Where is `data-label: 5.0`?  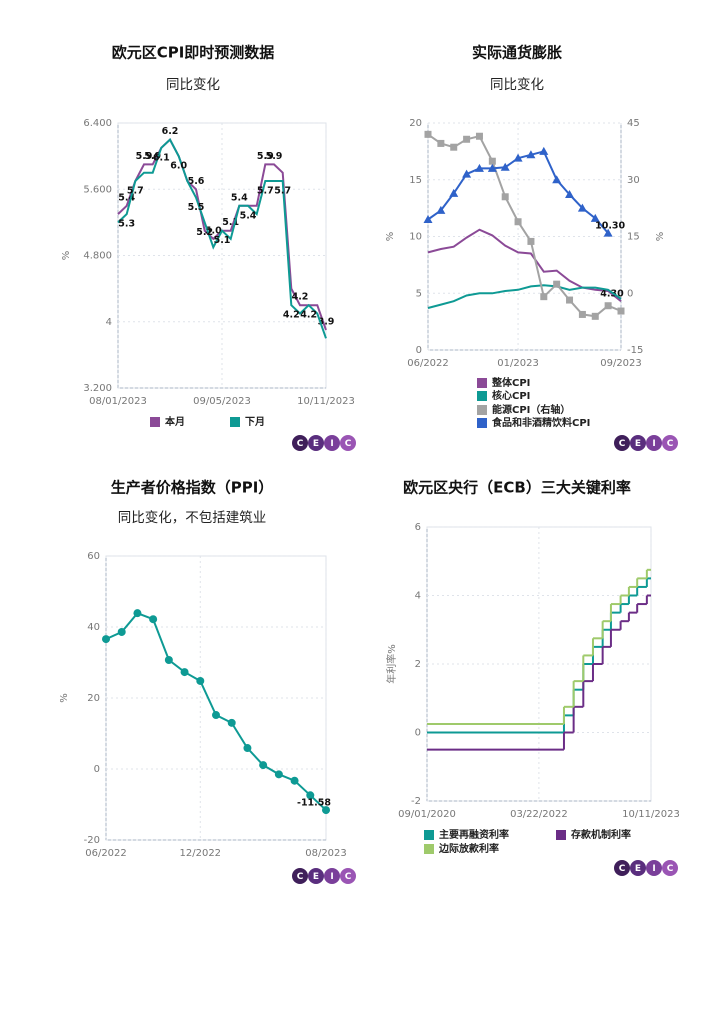 data-label: 5.0 is located at coordinates (213, 230).